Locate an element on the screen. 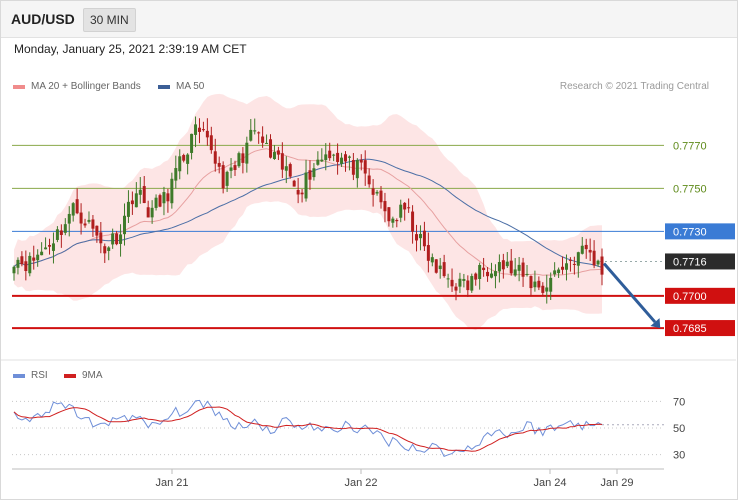 This screenshot has height=500, width=738. legend-ma20: MA 20 + Bollinger Bands is located at coordinates (77, 86).